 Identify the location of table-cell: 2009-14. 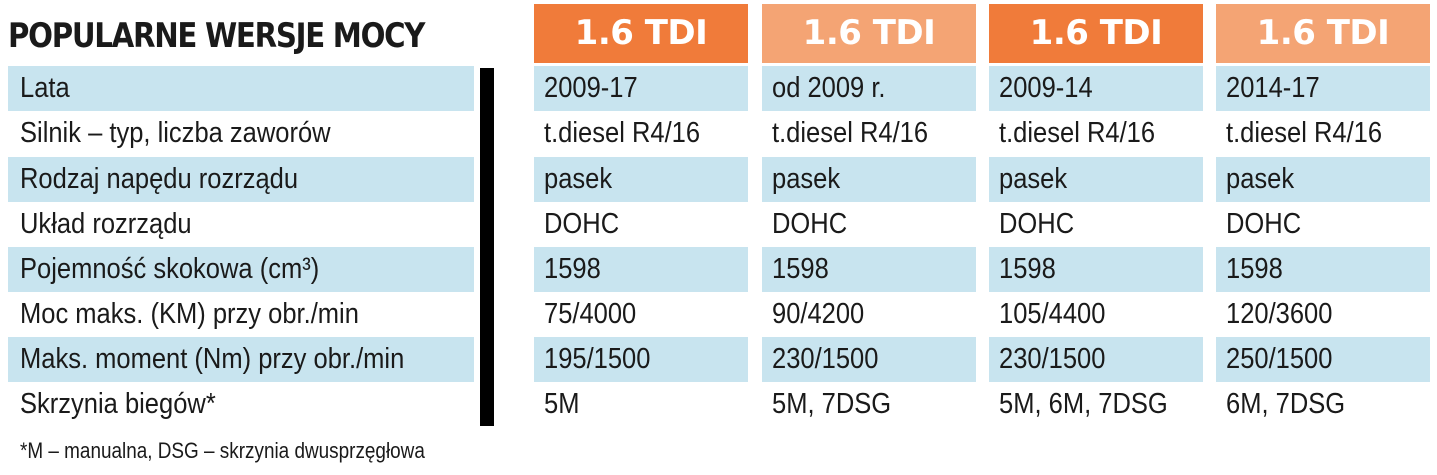
(1046, 88).